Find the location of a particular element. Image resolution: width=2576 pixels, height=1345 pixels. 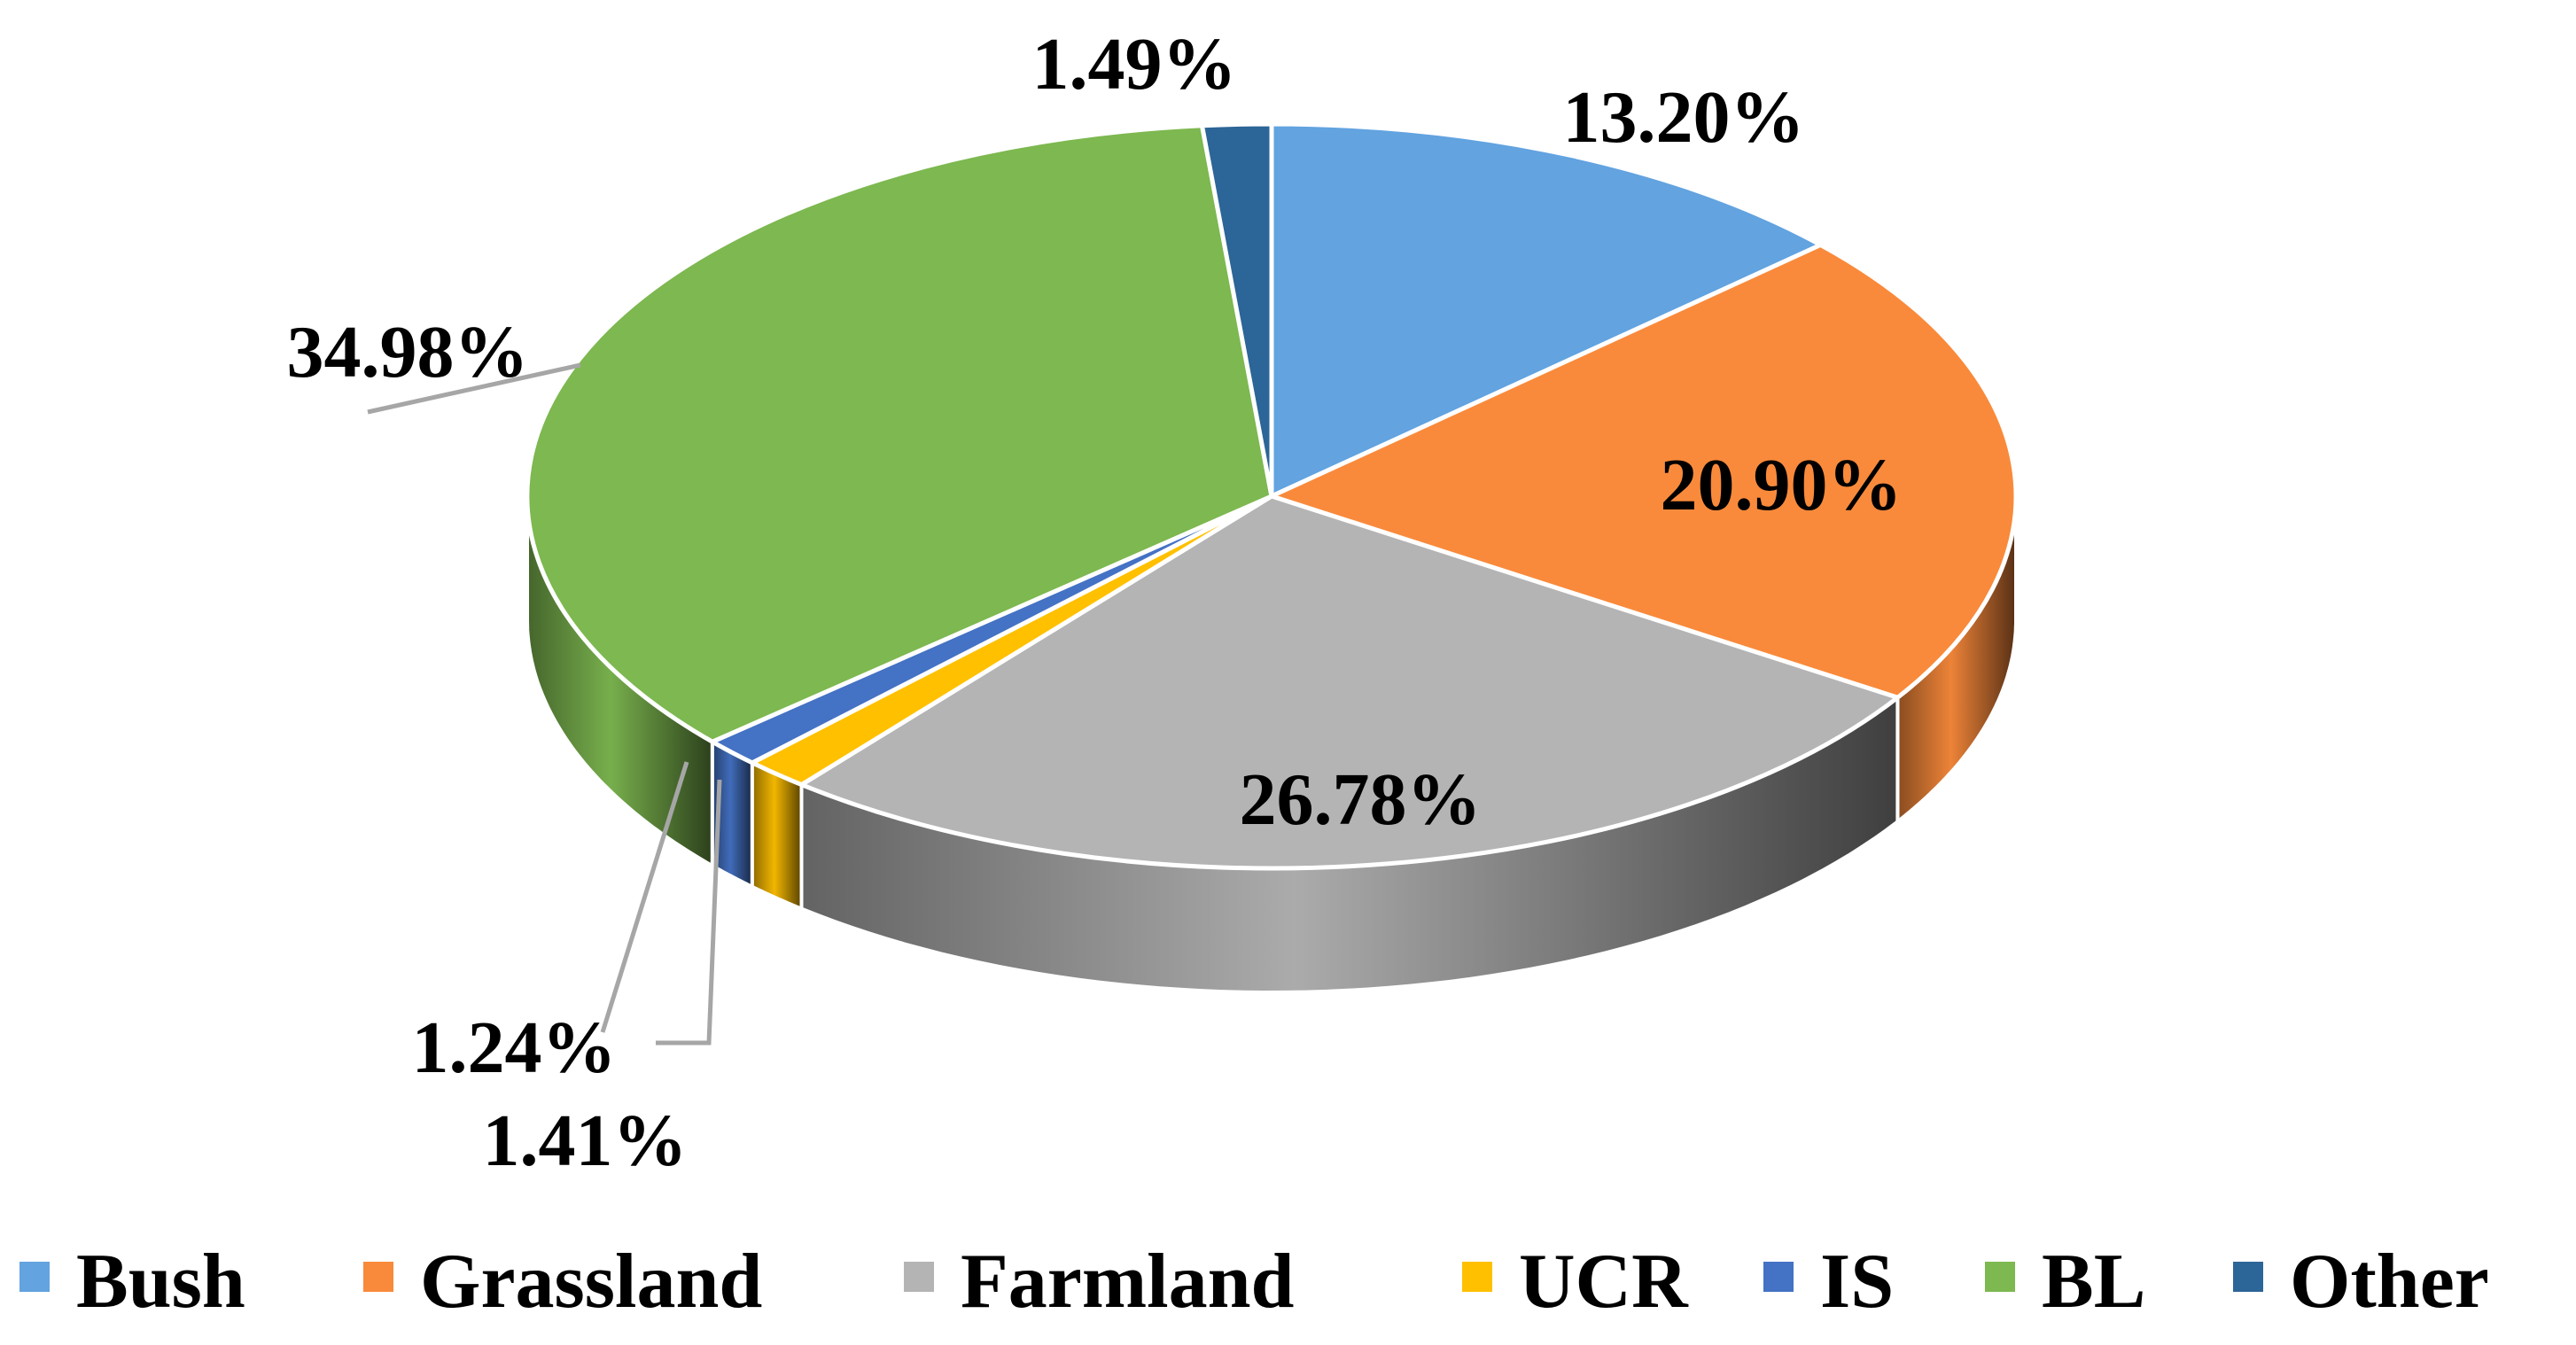

leader-line-ucr is located at coordinates (689, 912).